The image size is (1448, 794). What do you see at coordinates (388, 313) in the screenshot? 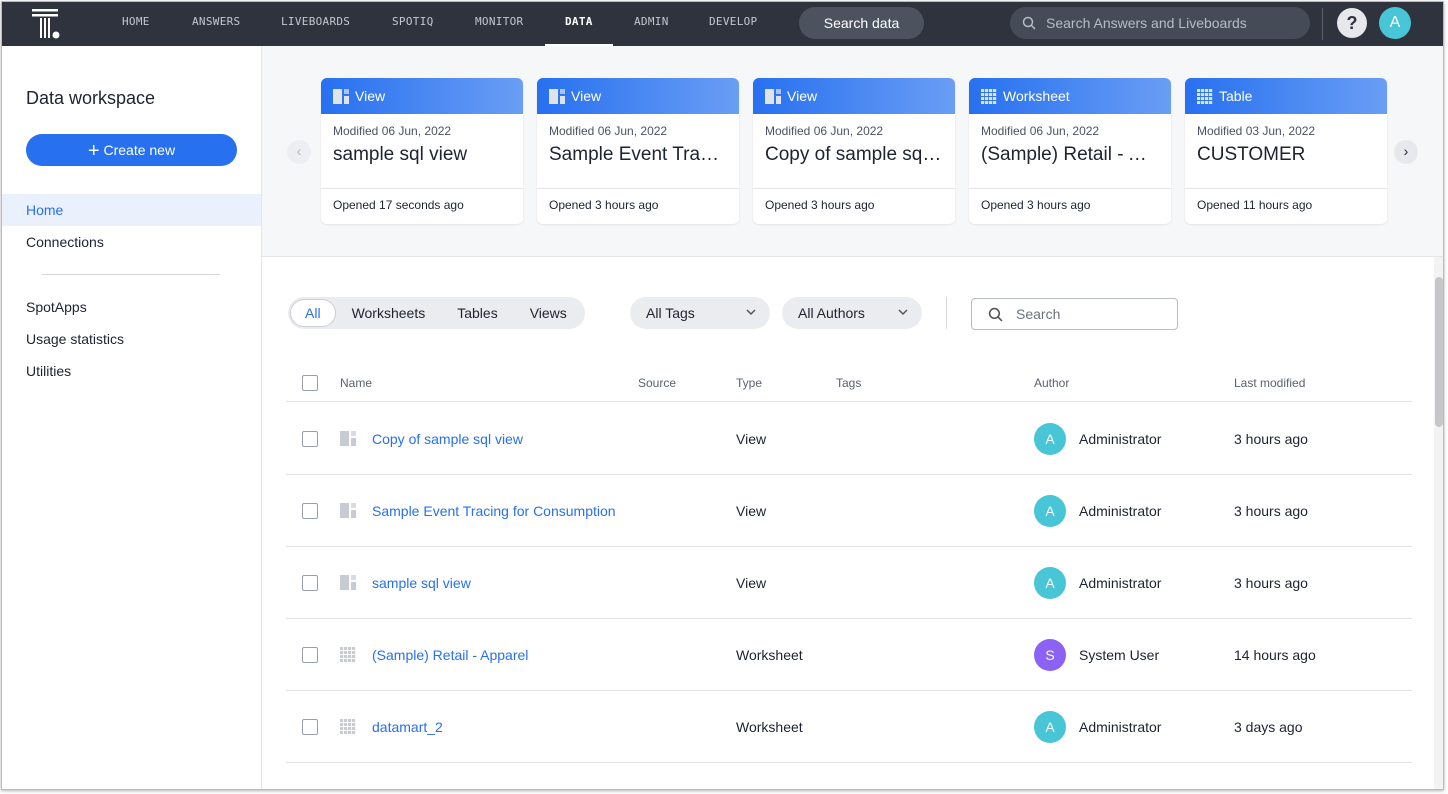
I see `filter-worksheets: Worksheets` at bounding box center [388, 313].